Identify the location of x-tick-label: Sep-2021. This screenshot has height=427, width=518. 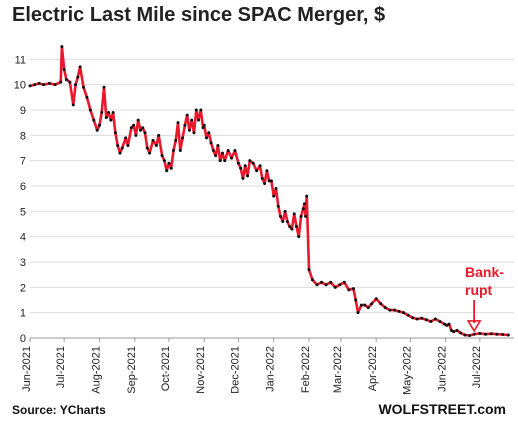
(132, 370).